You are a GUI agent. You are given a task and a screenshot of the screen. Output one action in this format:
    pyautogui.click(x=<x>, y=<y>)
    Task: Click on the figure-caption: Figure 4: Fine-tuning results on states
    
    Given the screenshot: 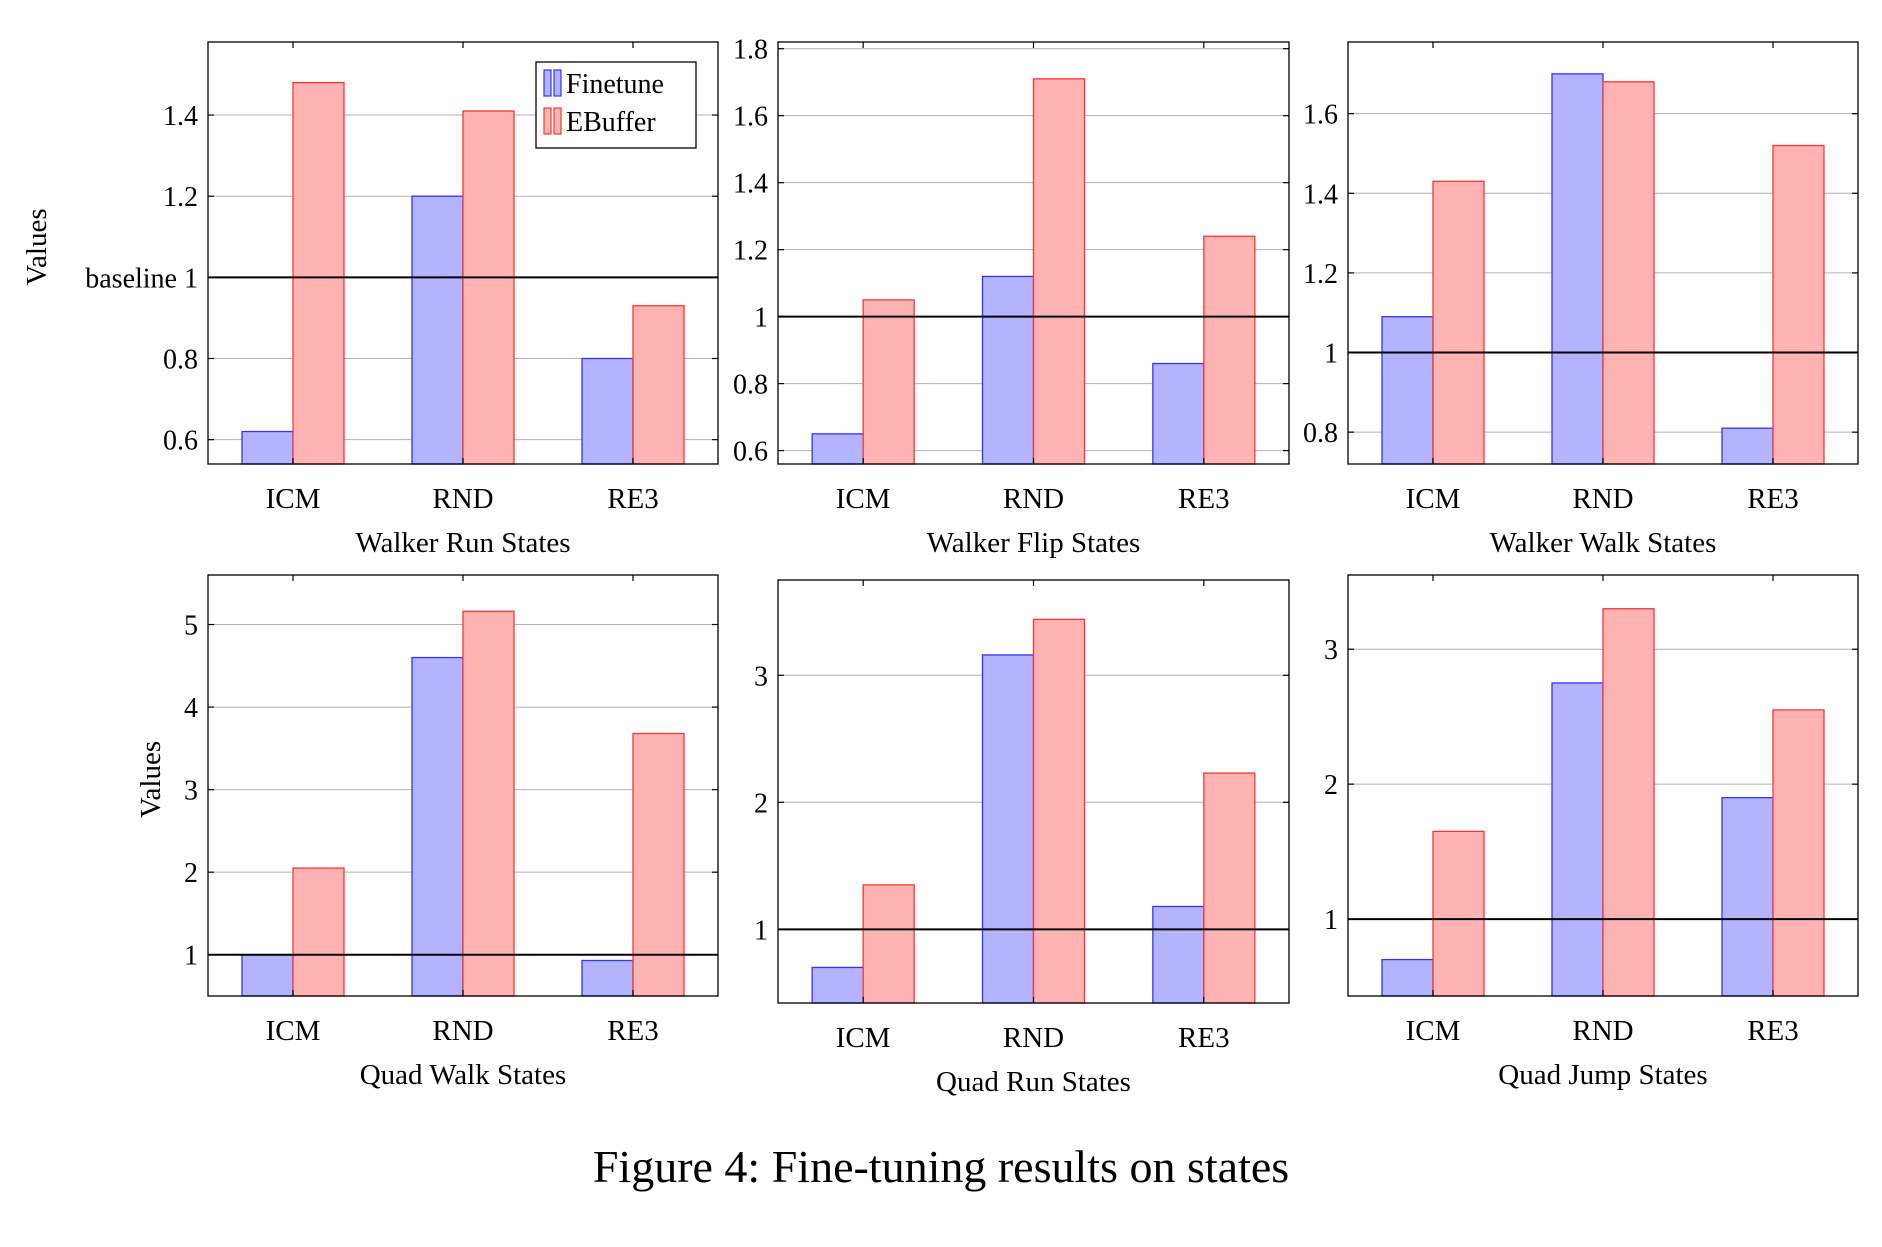 What is the action you would take?
    pyautogui.click(x=941, y=1166)
    